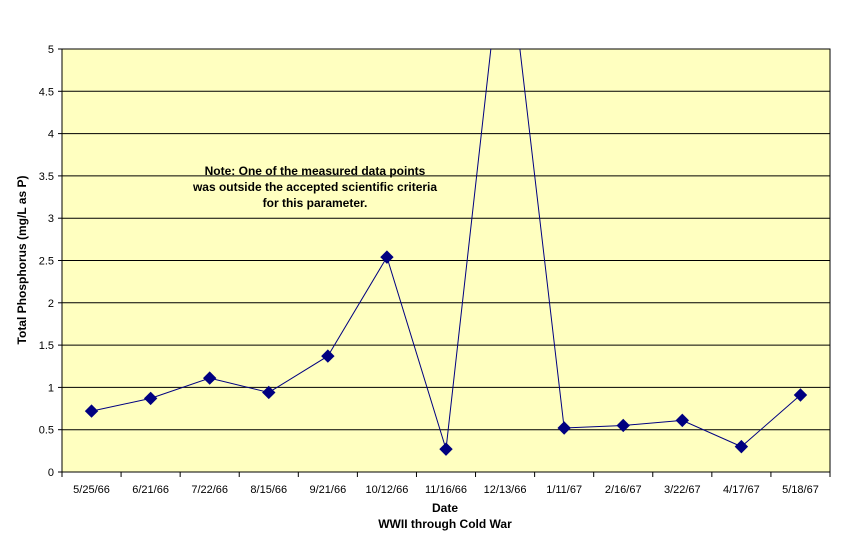  I want to click on y-tick-label: 4, so click(51, 135).